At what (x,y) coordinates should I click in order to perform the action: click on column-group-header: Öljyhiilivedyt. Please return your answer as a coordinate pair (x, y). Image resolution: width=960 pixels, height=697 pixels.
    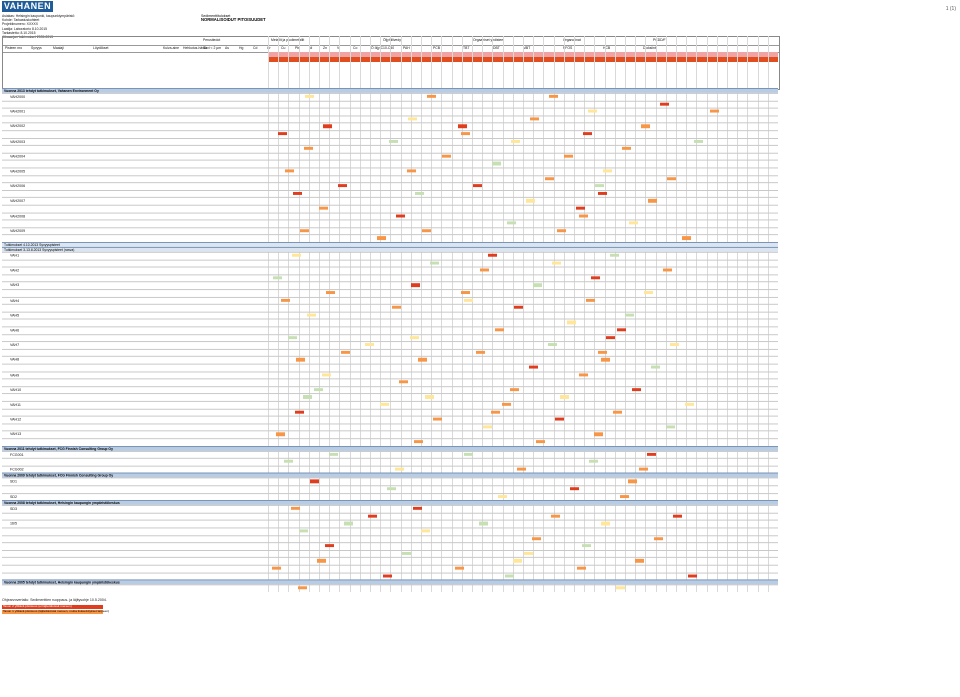
    Looking at the image, I should click on (392, 40).